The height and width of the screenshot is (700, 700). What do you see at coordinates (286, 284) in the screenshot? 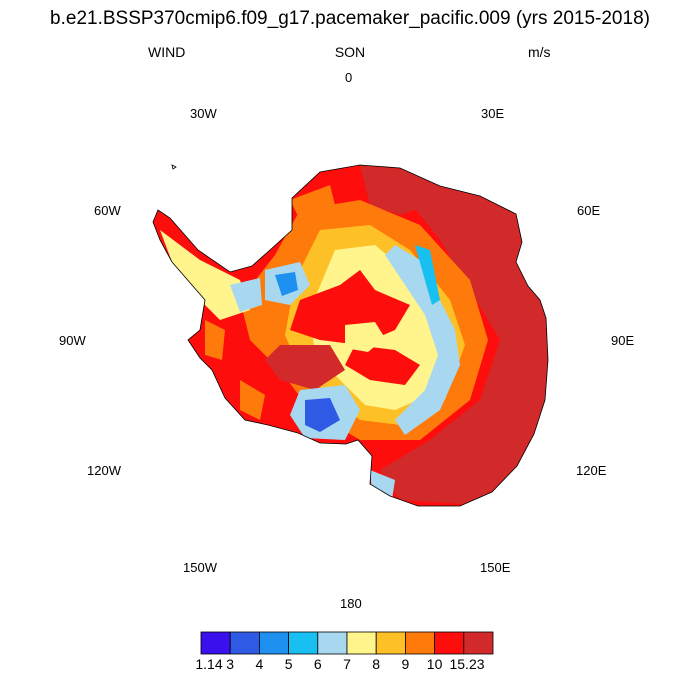
I see `wind-west-pocket-core` at bounding box center [286, 284].